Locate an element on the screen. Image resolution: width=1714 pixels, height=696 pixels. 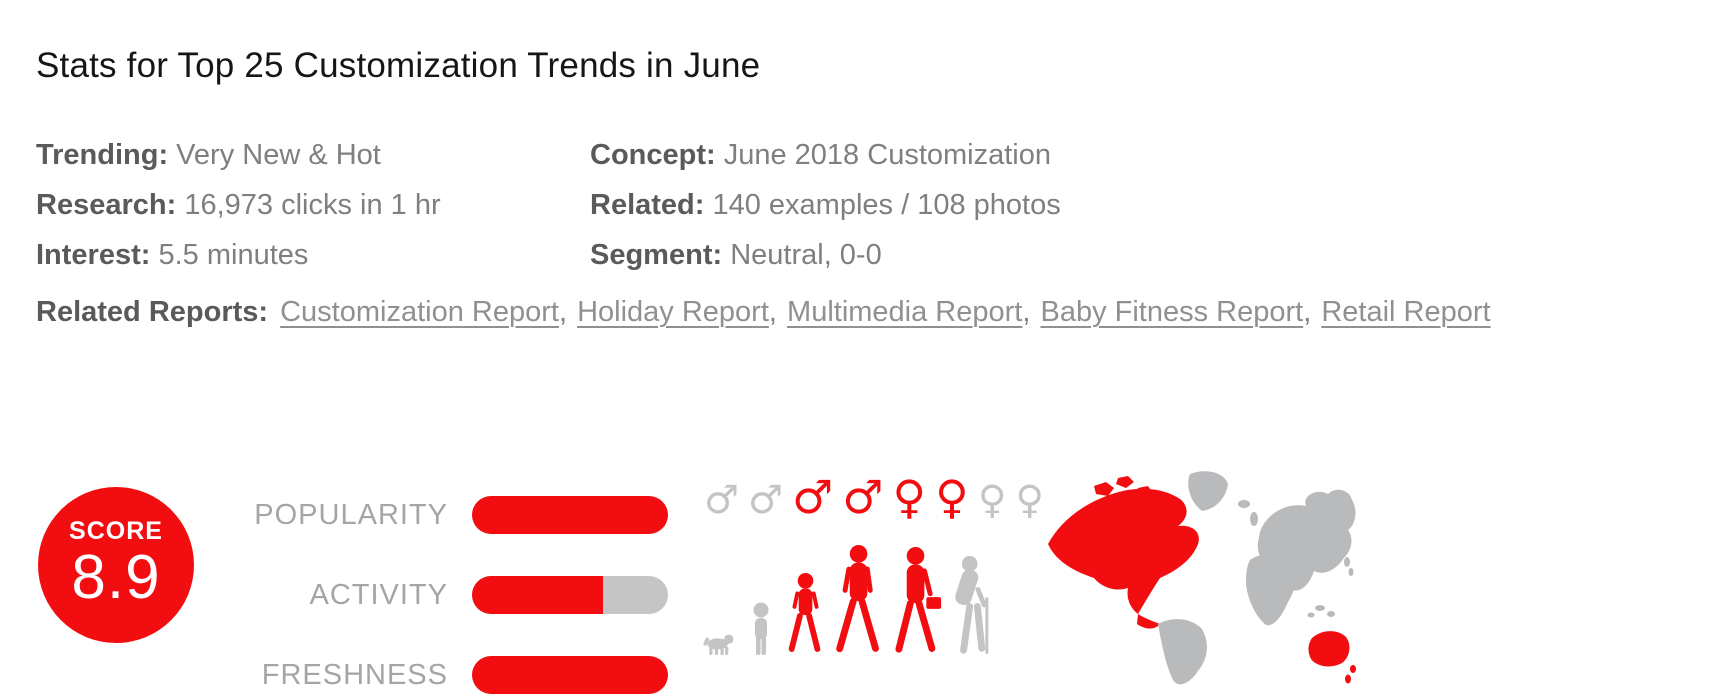
report-link-customization: Customization Report is located at coordinates (419, 312).